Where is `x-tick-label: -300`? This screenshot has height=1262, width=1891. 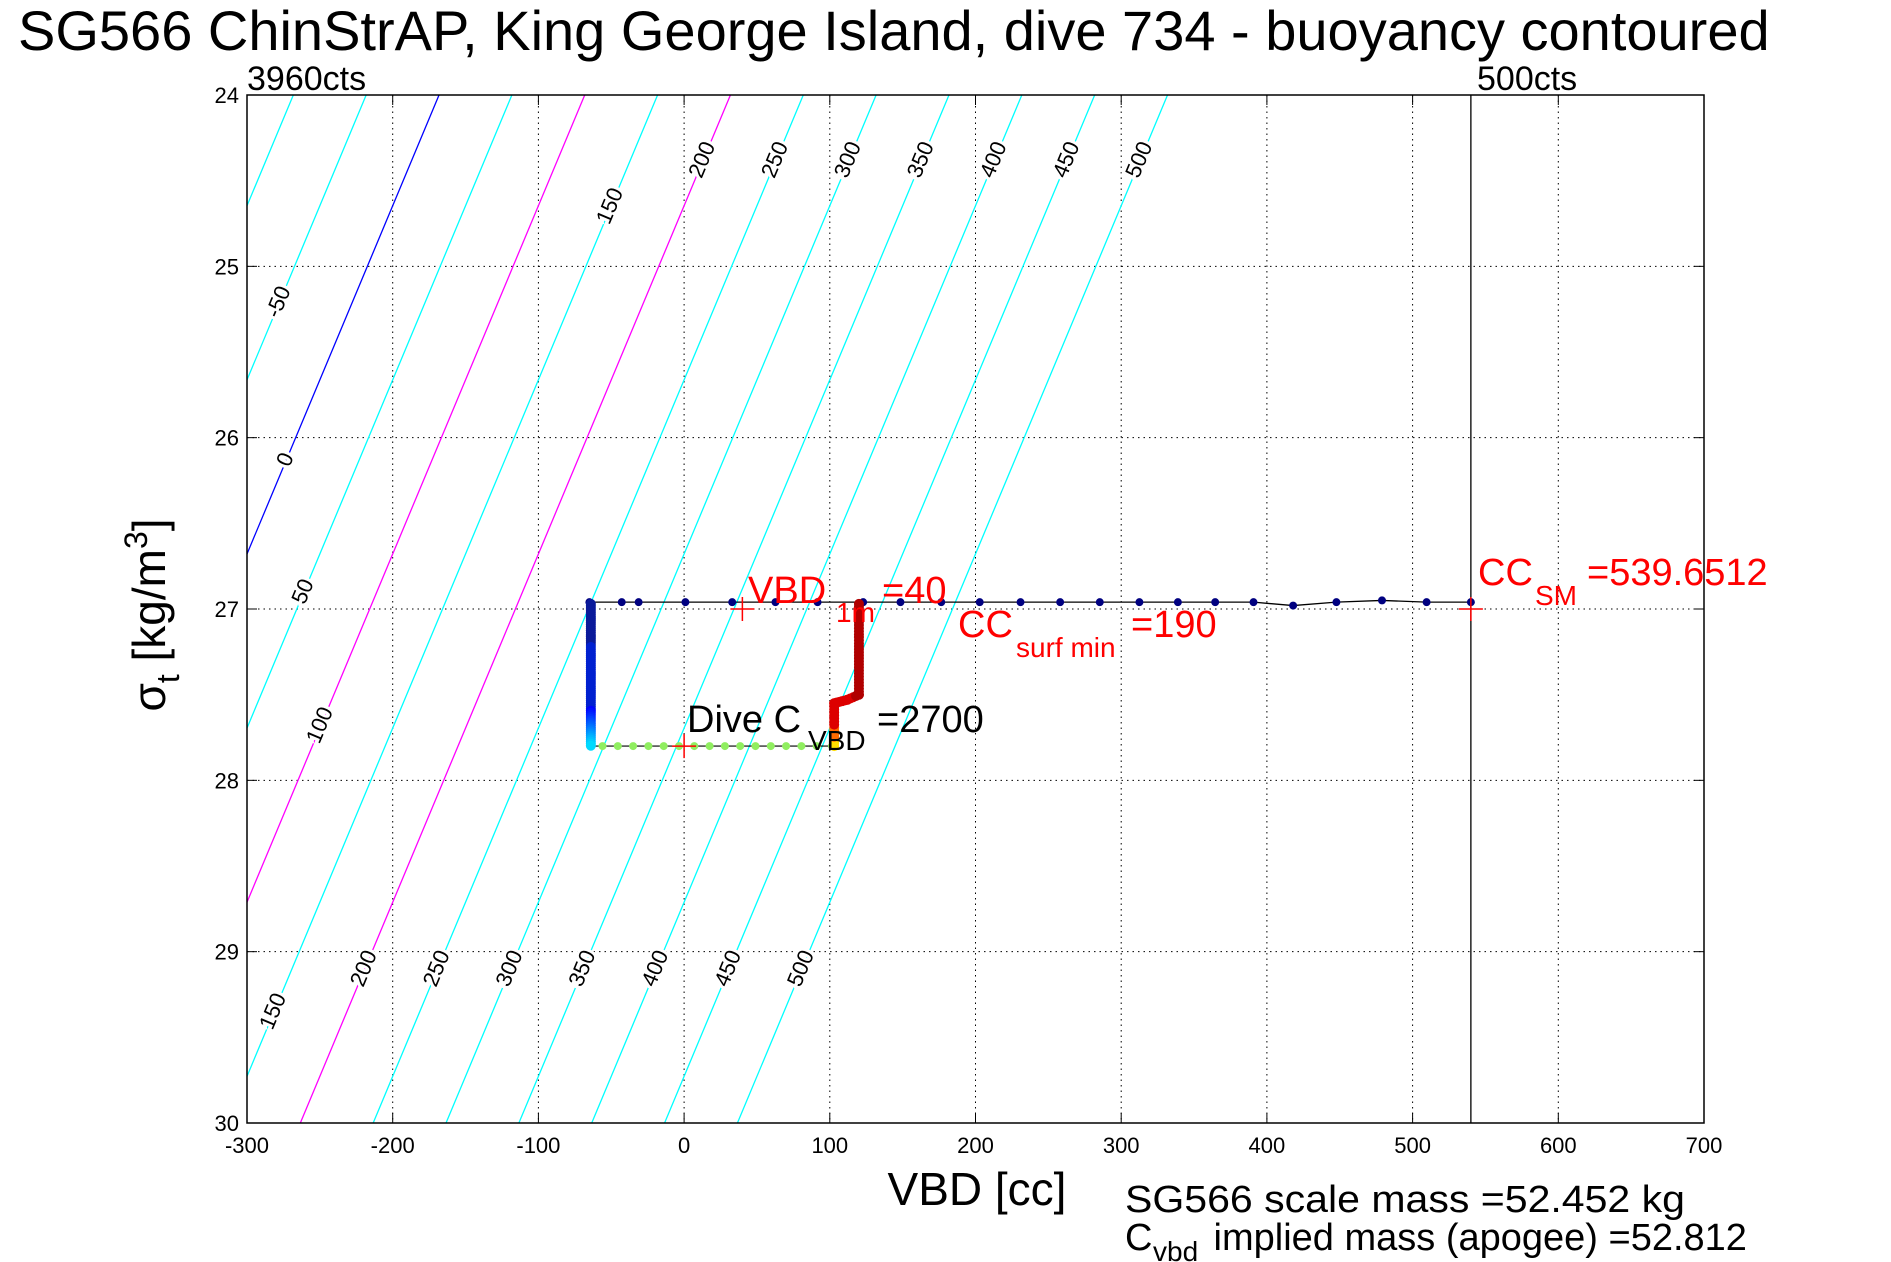 x-tick-label: -300 is located at coordinates (247, 1145).